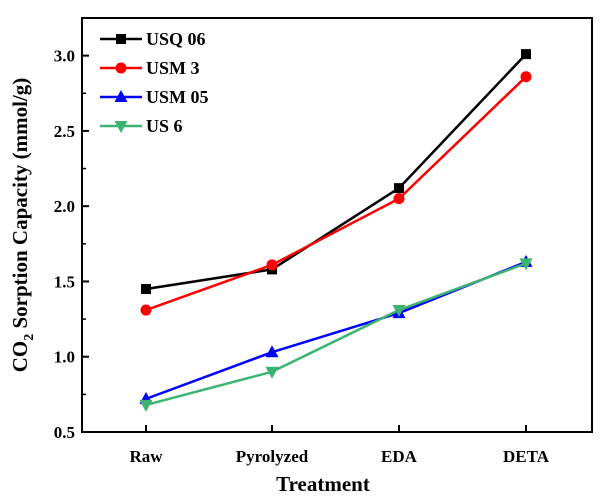  What do you see at coordinates (29, 337) in the screenshot?
I see `y-axis-title-subscript: 2` at bounding box center [29, 337].